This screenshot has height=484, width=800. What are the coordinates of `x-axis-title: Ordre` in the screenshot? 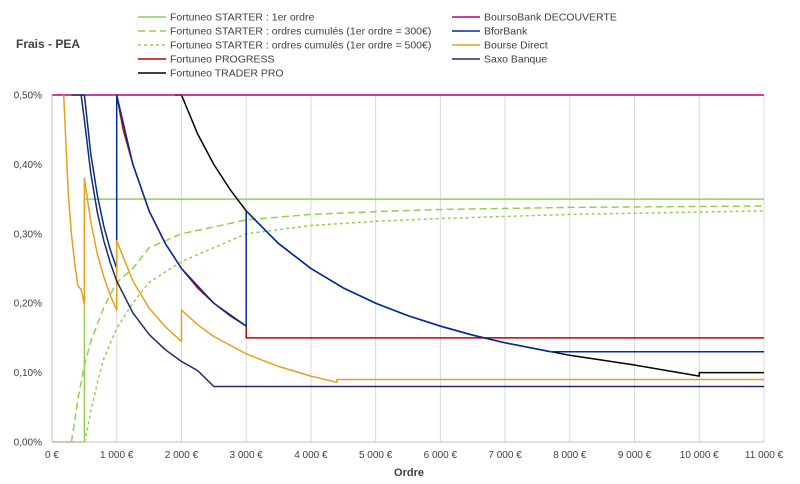 It's located at (409, 473).